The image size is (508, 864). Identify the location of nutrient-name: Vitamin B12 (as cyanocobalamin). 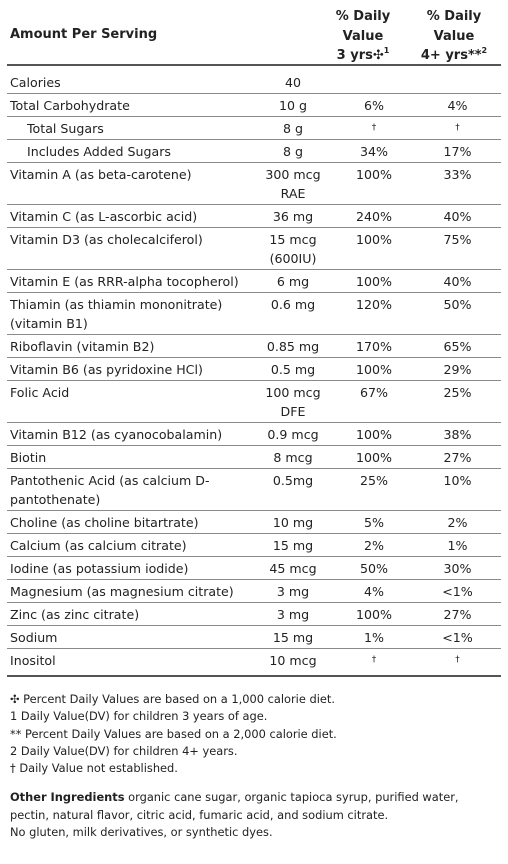
(116, 434).